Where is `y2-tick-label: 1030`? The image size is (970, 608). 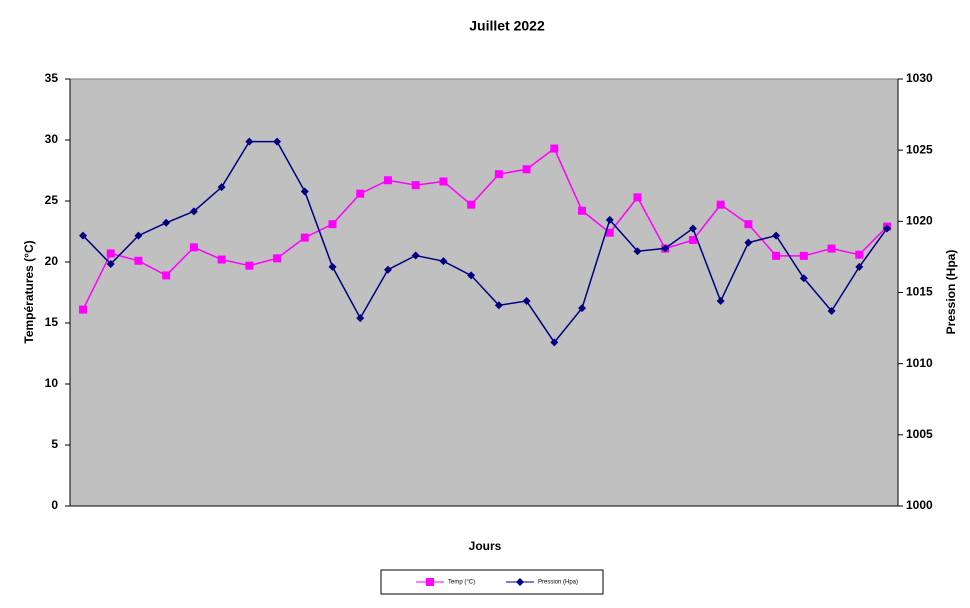 y2-tick-label: 1030 is located at coordinates (919, 78).